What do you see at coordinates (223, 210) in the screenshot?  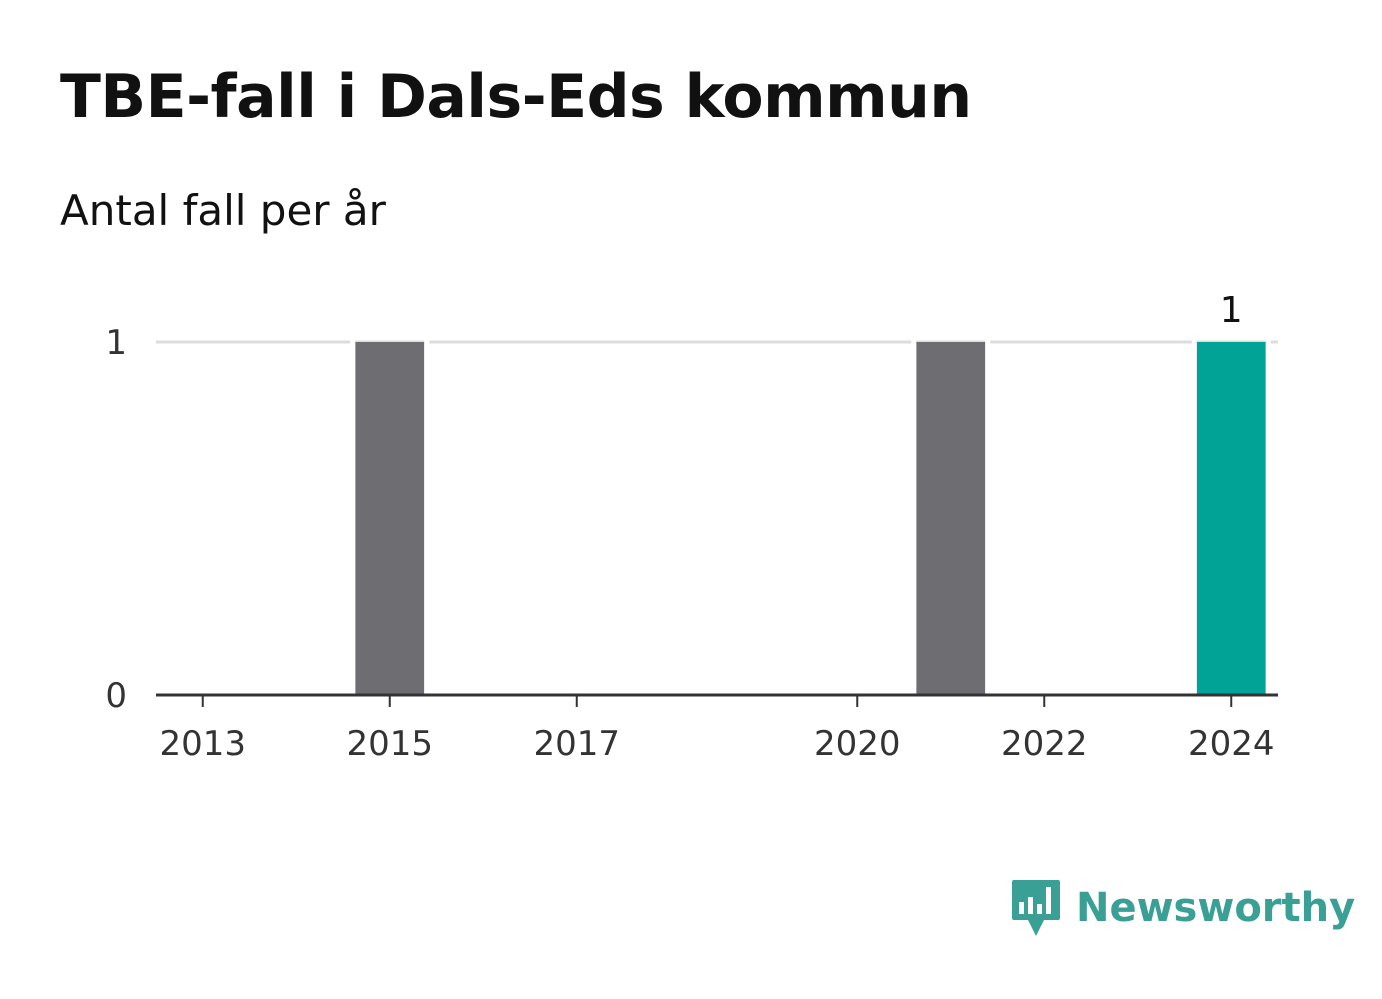 I see `chart-subtitle: Antal fall per år` at bounding box center [223, 210].